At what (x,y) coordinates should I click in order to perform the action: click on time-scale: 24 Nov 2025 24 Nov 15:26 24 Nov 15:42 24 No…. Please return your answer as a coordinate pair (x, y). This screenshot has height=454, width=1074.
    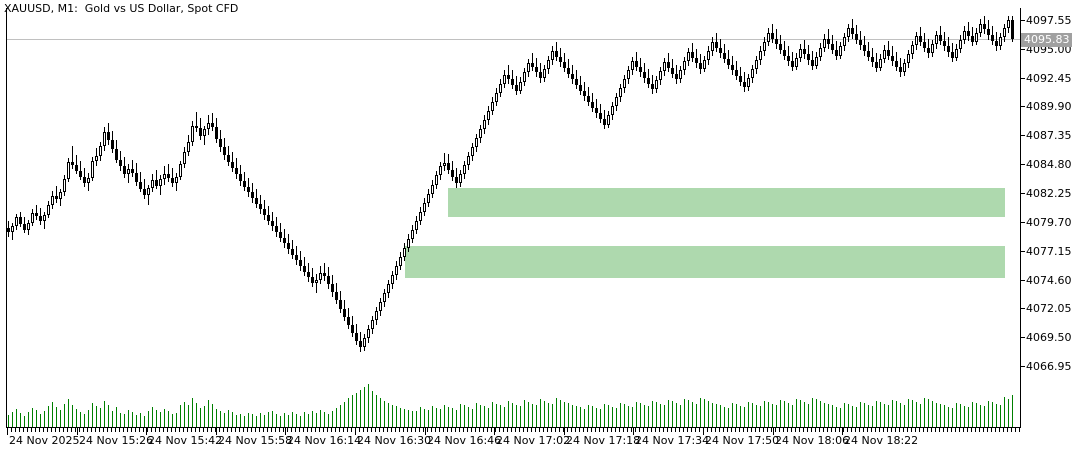
    Looking at the image, I should click on (513, 441).